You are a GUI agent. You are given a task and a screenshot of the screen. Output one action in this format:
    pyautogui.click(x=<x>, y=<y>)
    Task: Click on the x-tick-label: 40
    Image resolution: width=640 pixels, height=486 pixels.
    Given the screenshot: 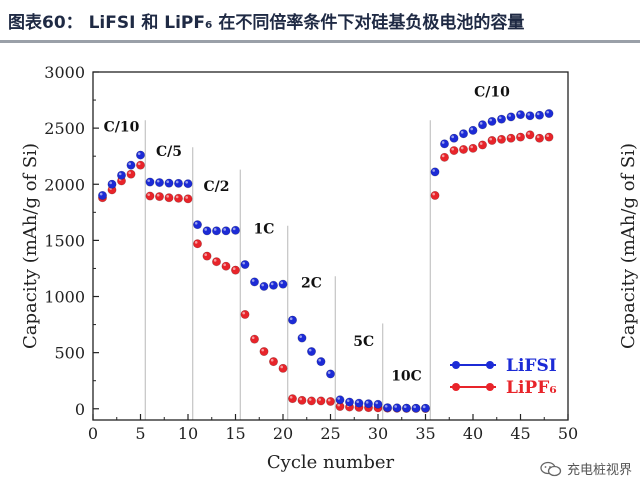 What is the action you would take?
    pyautogui.click(x=473, y=433)
    